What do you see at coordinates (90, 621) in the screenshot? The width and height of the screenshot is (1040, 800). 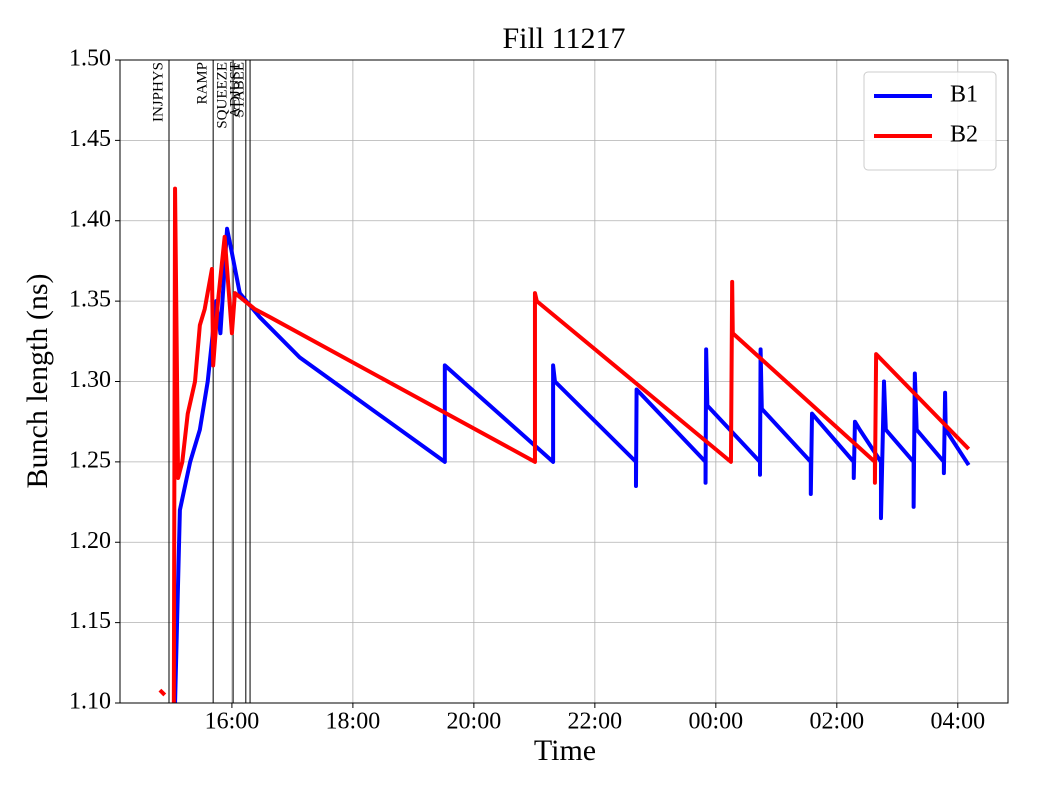 I see `y-tick-label: 1.15` at bounding box center [90, 621].